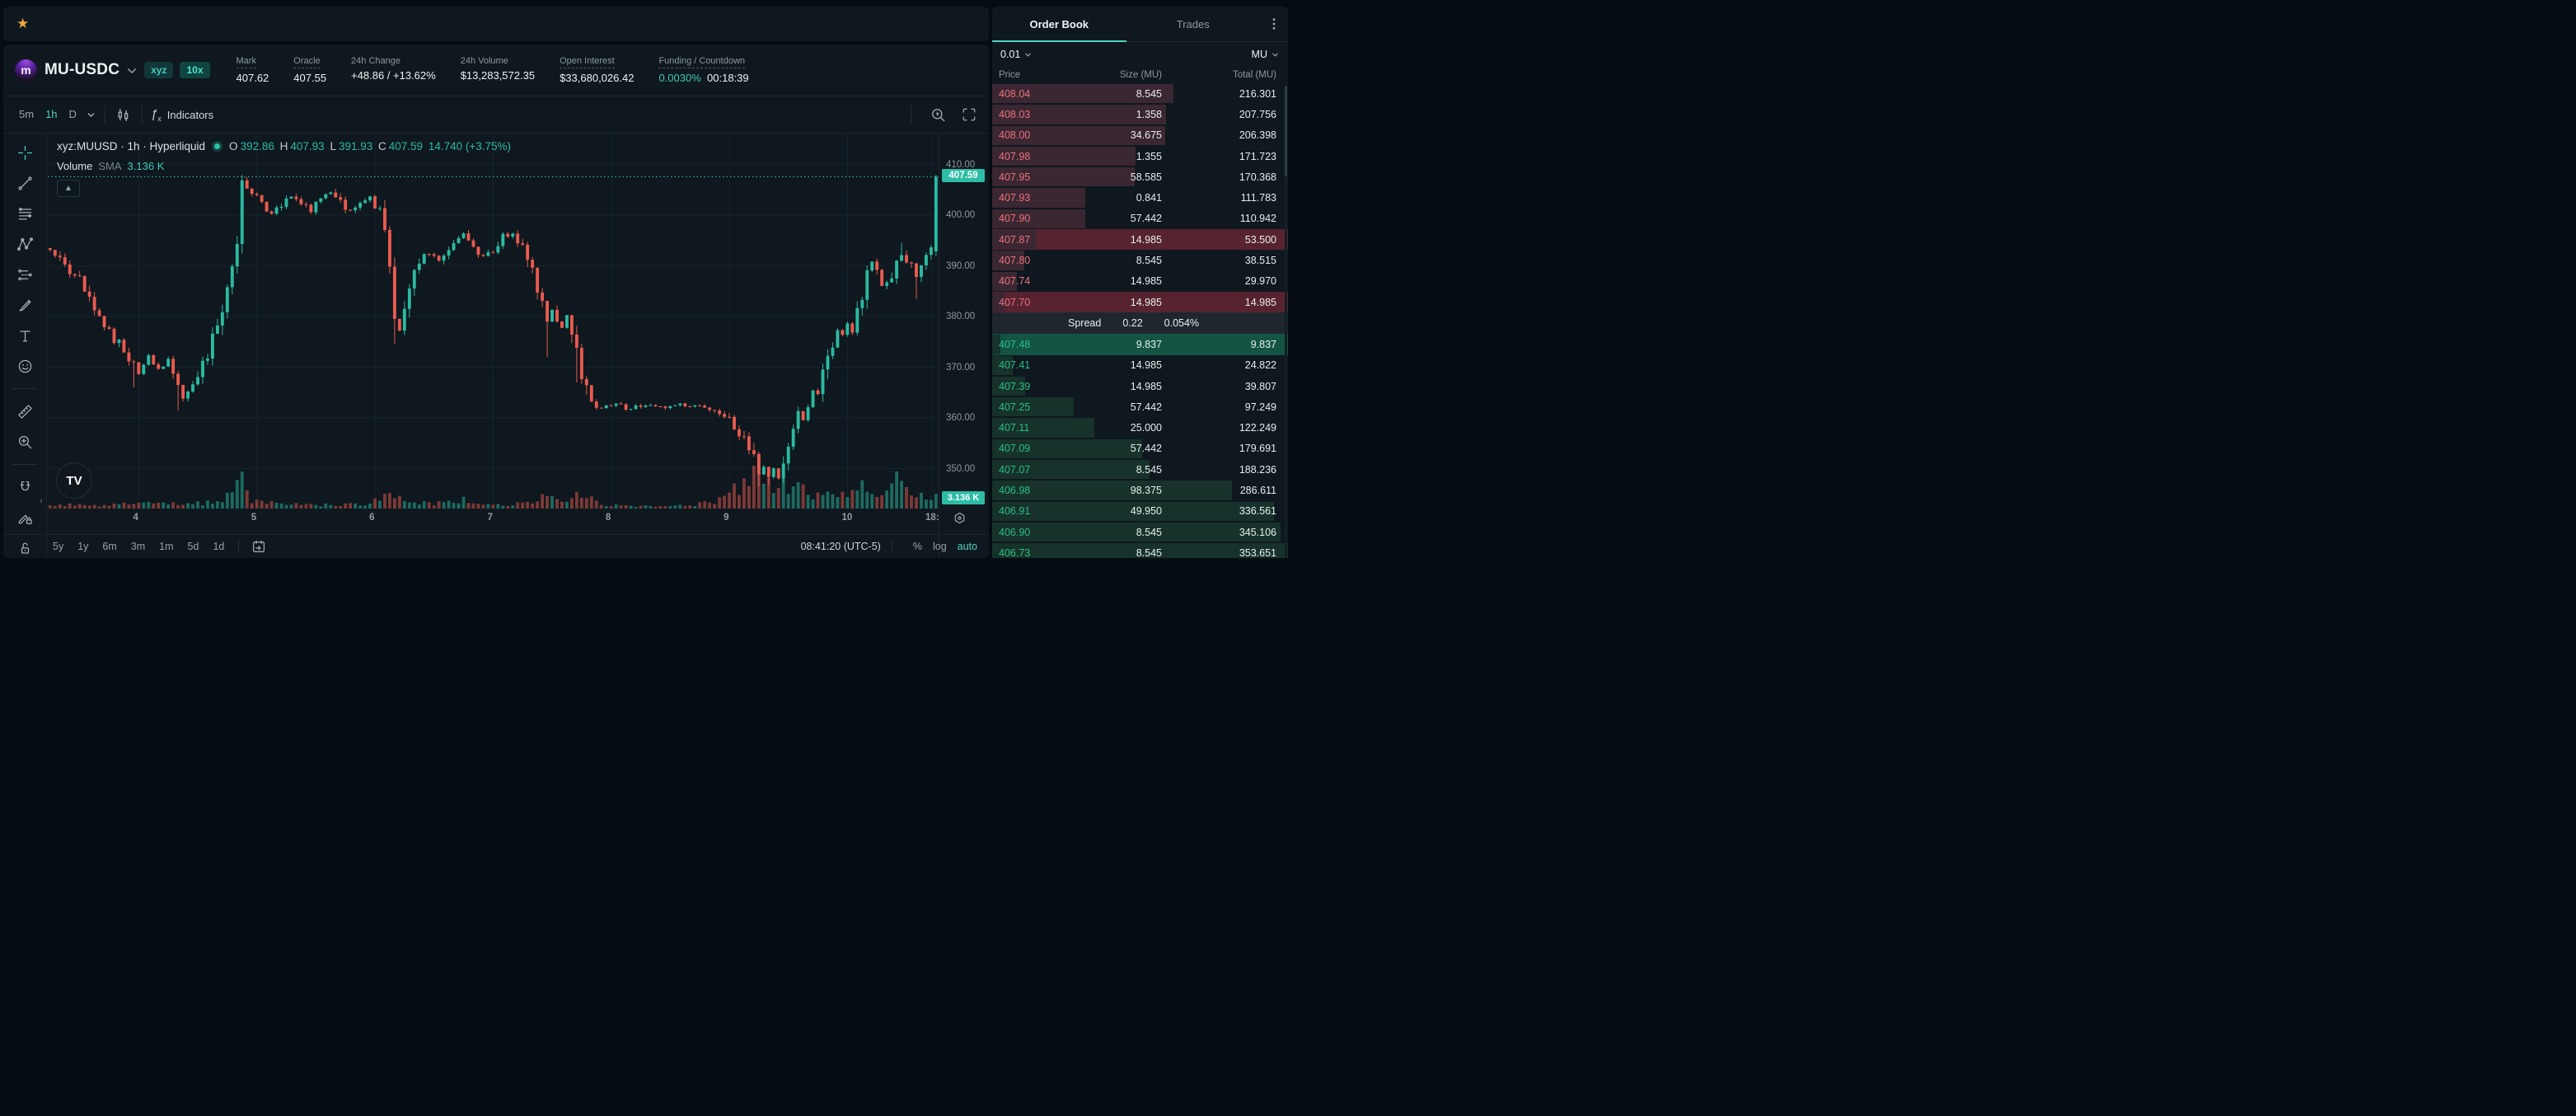 The image size is (2576, 1116). Describe the element at coordinates (1254, 75) in the screenshot. I see `total-column-header: Total (MU)` at that location.